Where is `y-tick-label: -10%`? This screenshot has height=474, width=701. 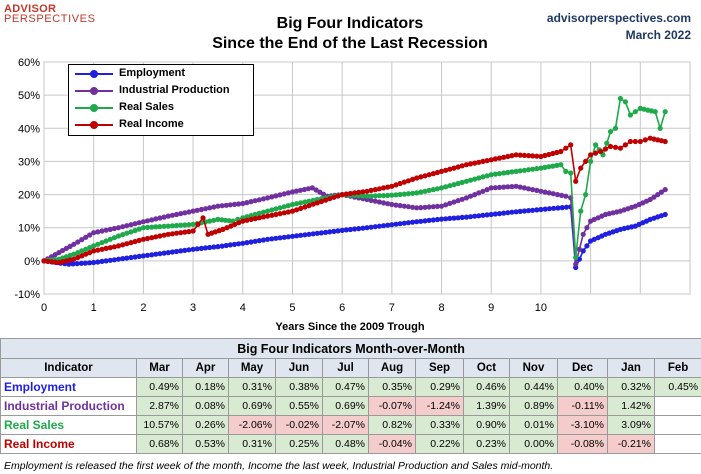 y-tick-label: -10% is located at coordinates (27, 295).